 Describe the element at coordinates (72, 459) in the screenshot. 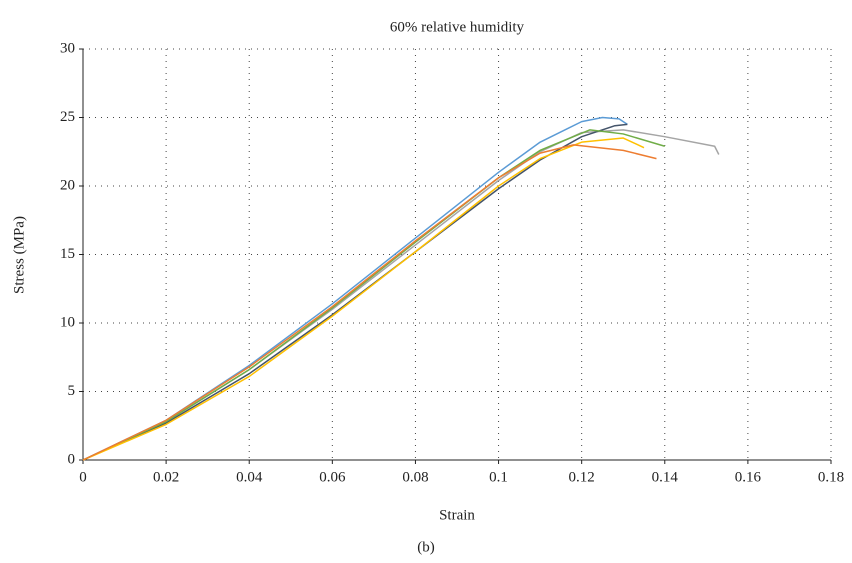

I see `y-tick-label: 0` at that location.